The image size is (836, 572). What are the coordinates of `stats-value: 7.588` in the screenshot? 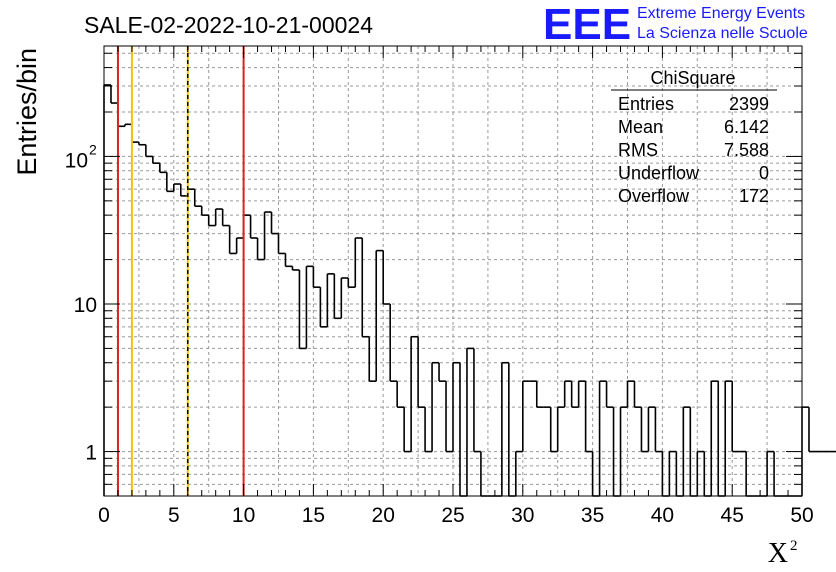 It's located at (746, 150).